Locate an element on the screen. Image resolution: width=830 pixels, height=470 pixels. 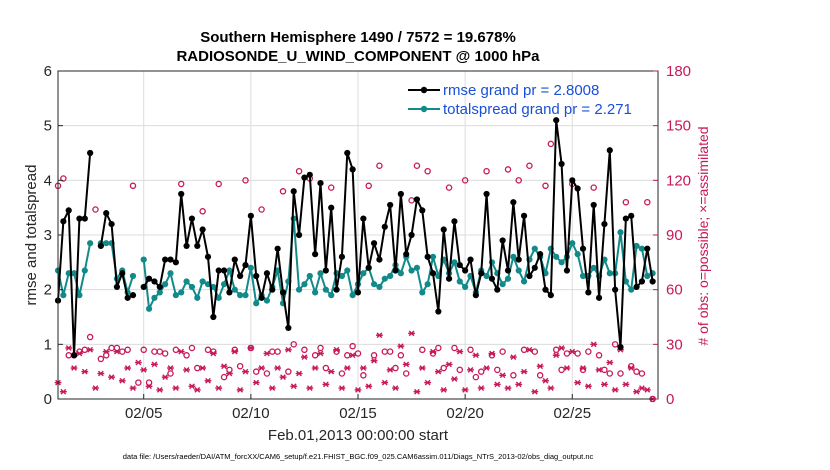
y2-tick-label: 90 is located at coordinates (674, 235).